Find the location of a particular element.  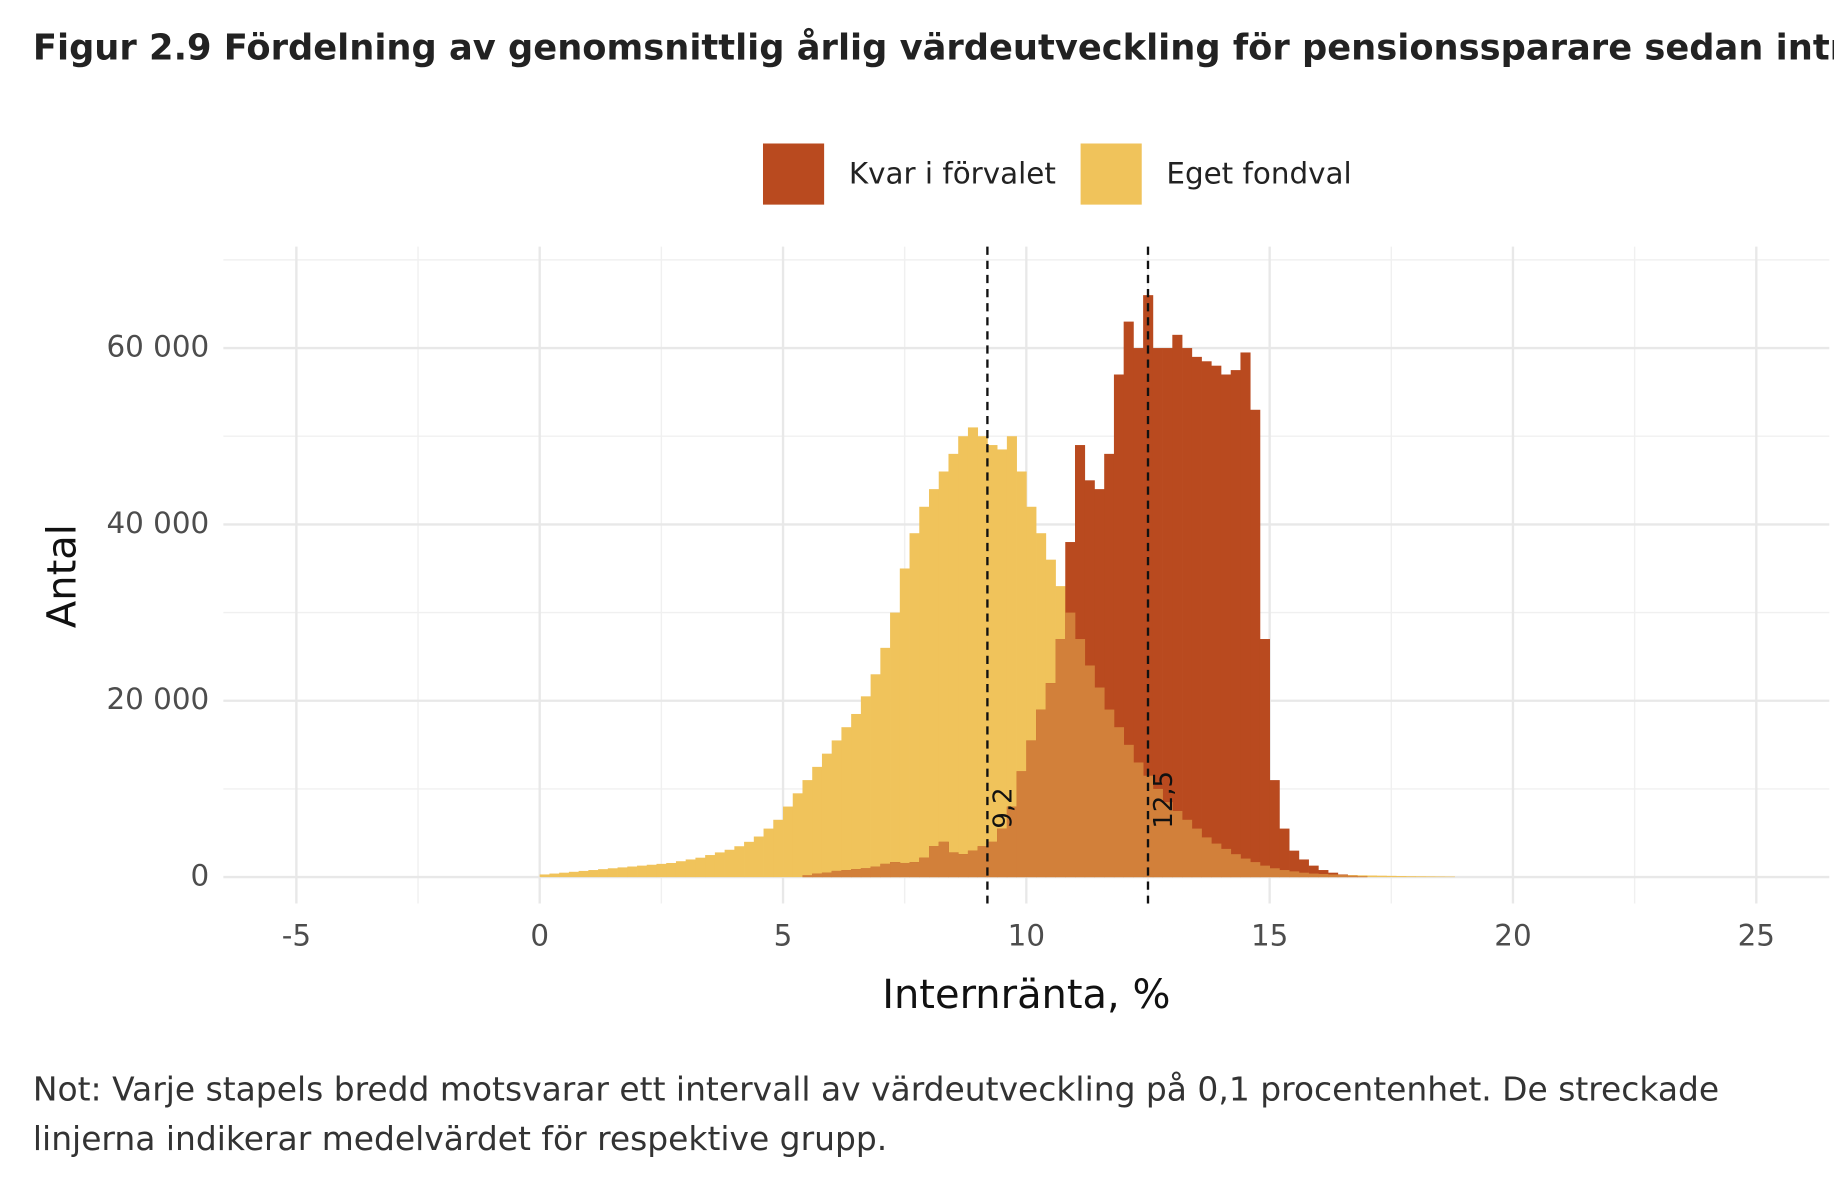

y-axis-title: Antal is located at coordinates (63, 576).